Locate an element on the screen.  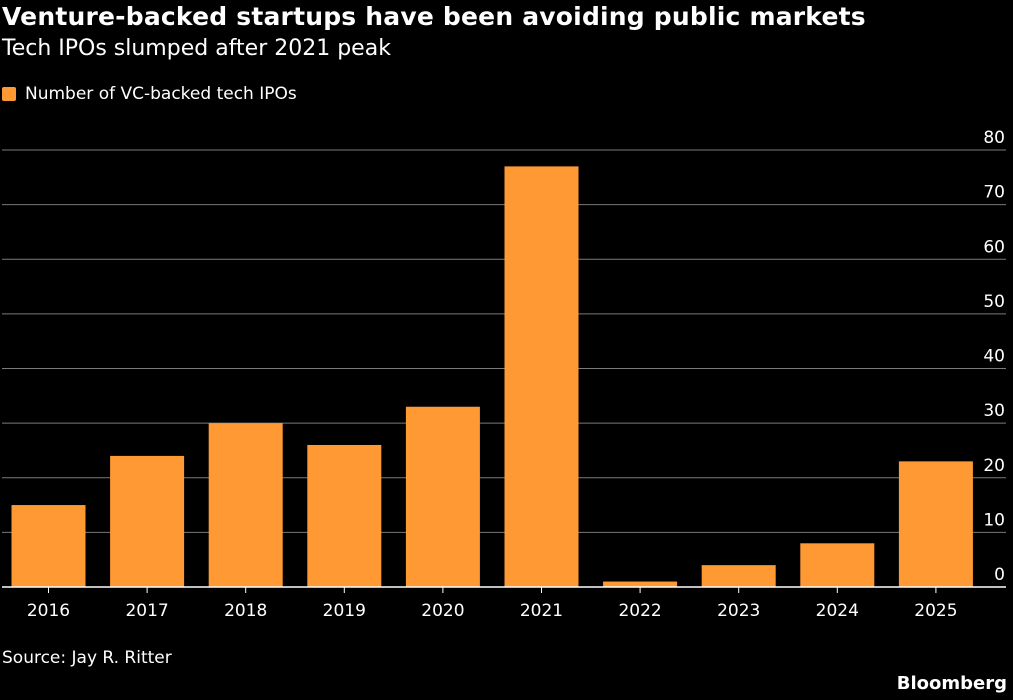
bar-2024 is located at coordinates (837, 565).